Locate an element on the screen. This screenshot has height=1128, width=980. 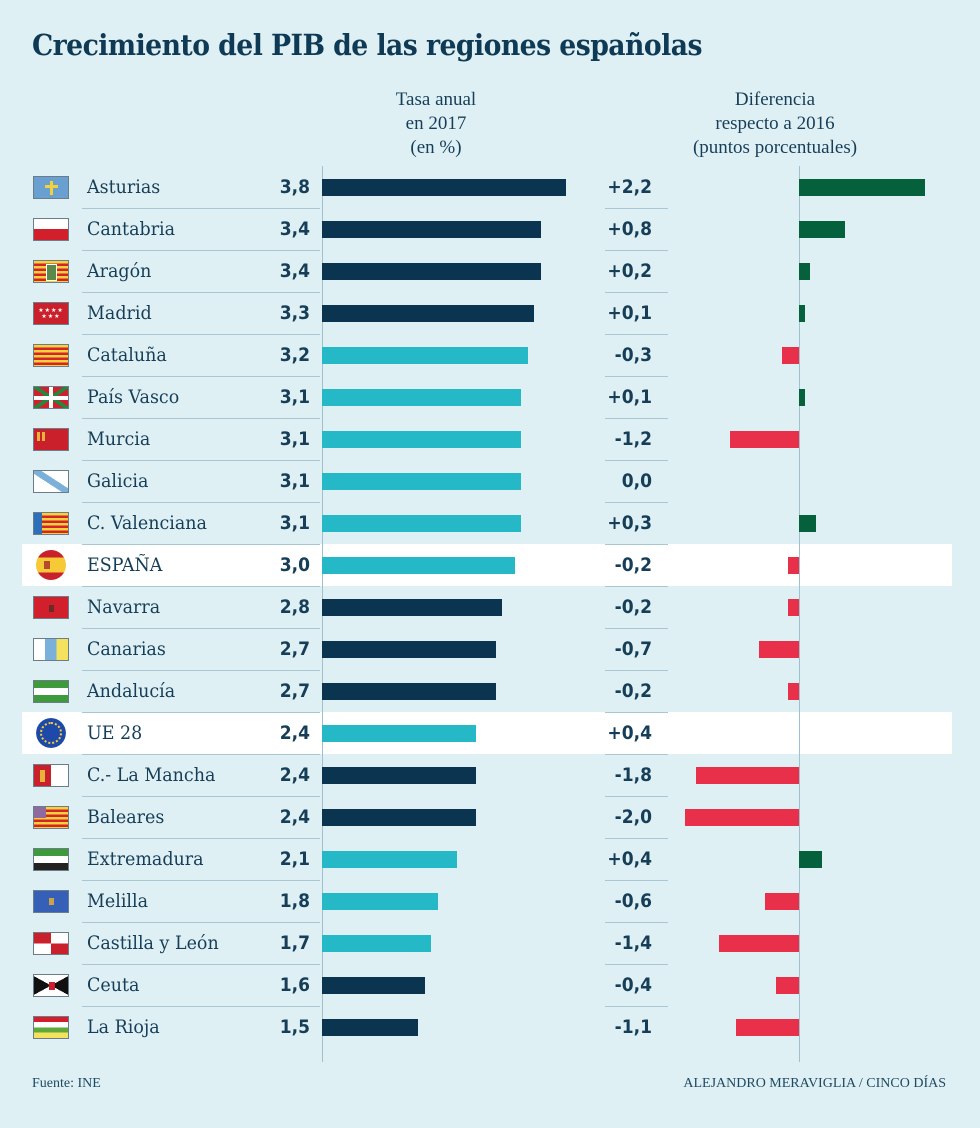
region-label: Castilla y León is located at coordinates (153, 943).